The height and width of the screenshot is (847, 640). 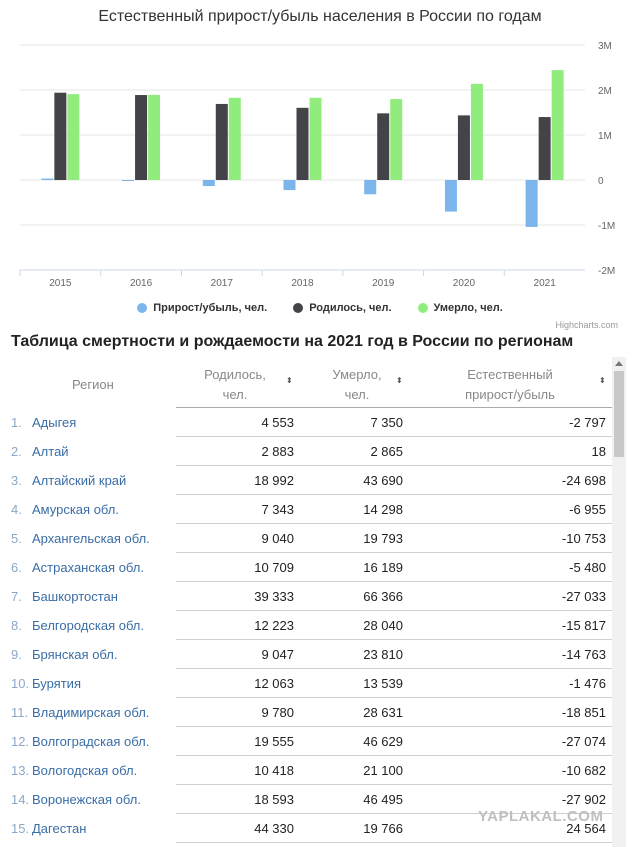 What do you see at coordinates (587, 567) in the screenshot?
I see `natural-cell: -5 480` at bounding box center [587, 567].